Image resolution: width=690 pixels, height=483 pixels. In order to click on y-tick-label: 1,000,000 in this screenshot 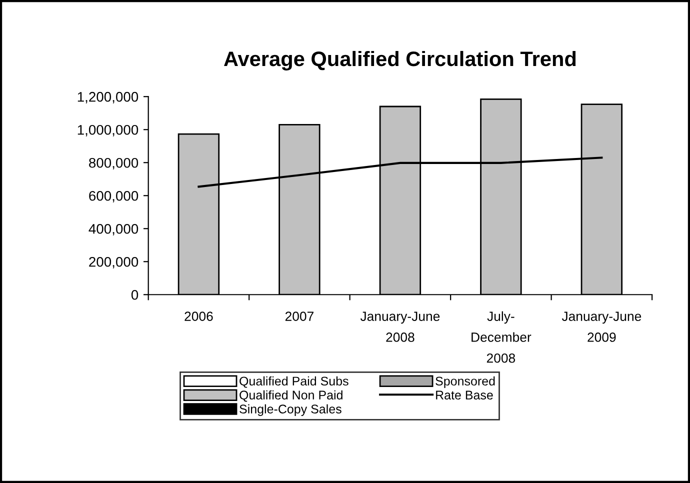, I will do `click(108, 130)`.